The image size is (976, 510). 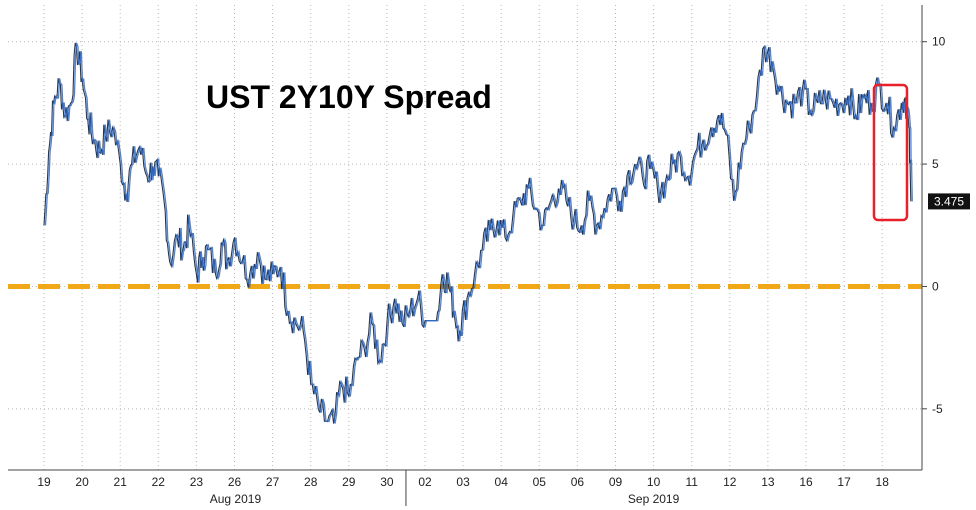 I want to click on y-tick-label: 5, so click(x=935, y=164).